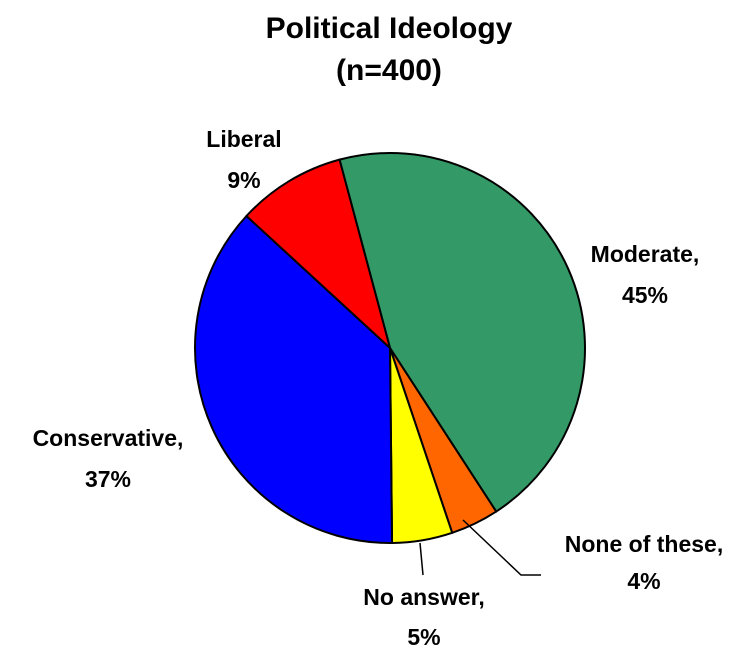 This screenshot has width=751, height=655. I want to click on chart-title-line-1: Political Ideology, so click(389, 28).